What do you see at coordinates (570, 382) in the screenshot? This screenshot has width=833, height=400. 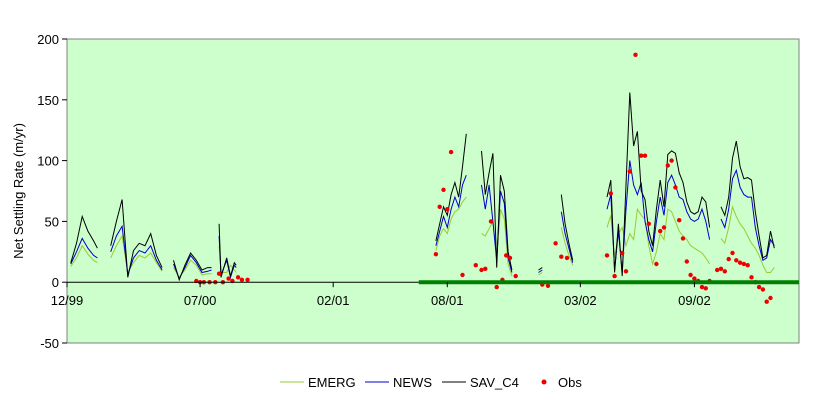 I see `legend-label: Obs` at bounding box center [570, 382].